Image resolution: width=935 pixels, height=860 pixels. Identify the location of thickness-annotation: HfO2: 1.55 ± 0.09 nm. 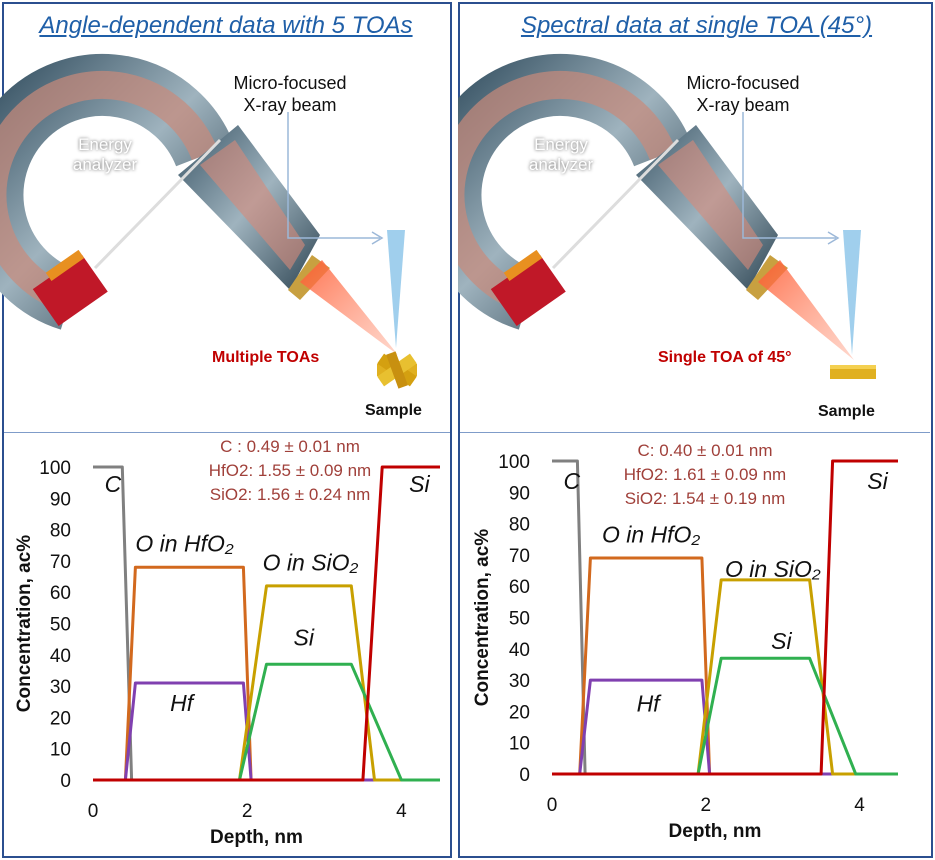
(290, 470).